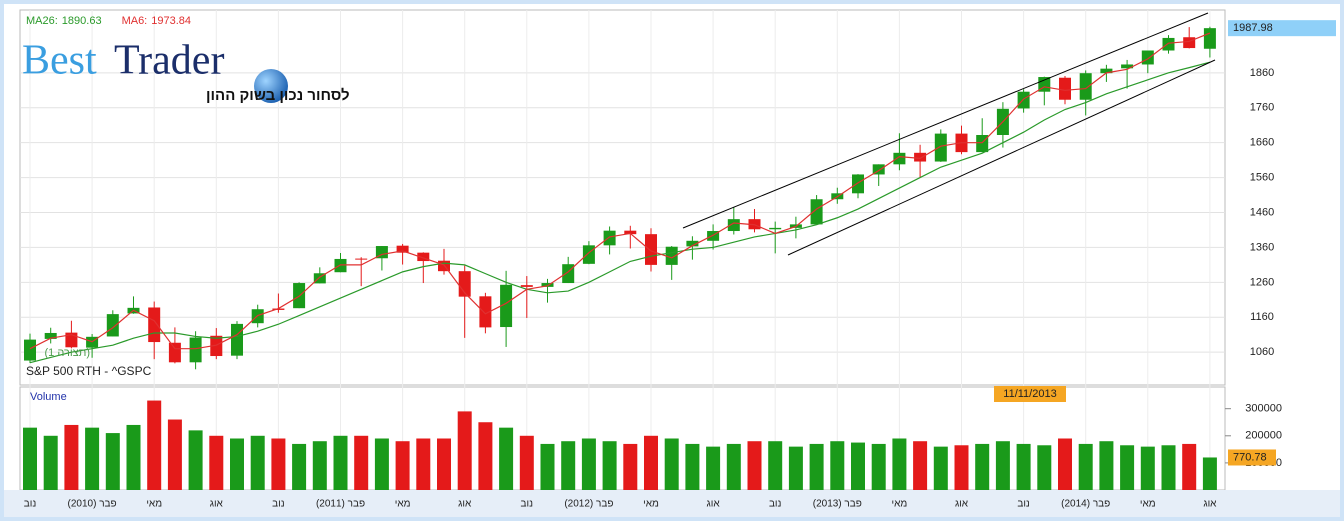 Image resolution: width=1344 pixels, height=521 pixels. What do you see at coordinates (340, 504) in the screenshot?
I see `x-tick-label: (2011) פבר` at bounding box center [340, 504].